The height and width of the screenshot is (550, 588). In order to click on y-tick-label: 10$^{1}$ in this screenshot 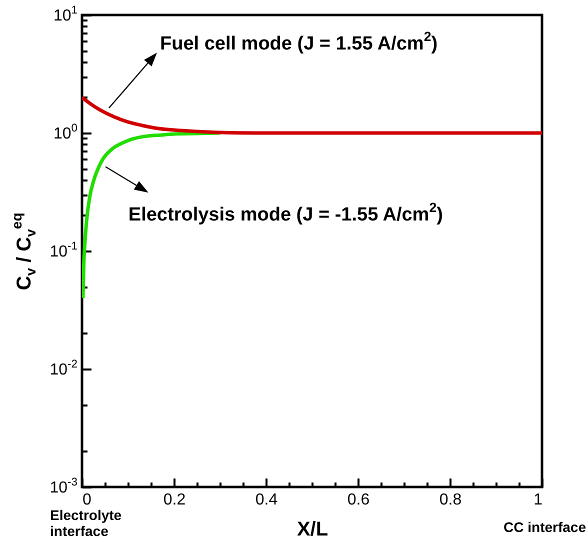, I will do `click(65, 14)`.